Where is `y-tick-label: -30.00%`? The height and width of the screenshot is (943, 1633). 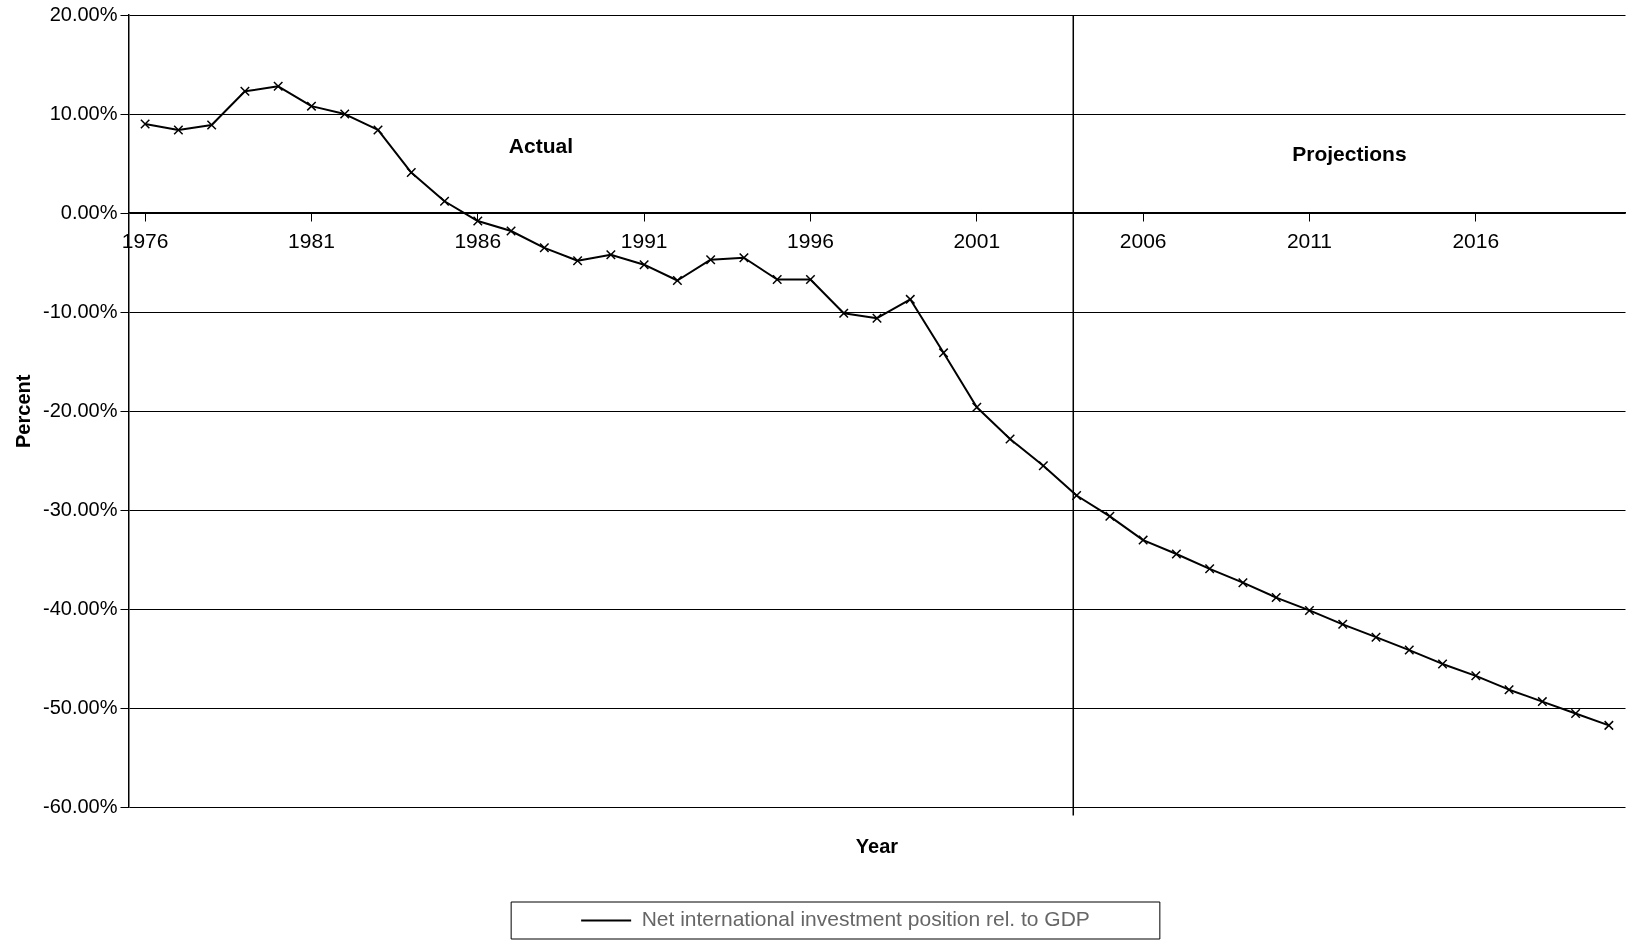
y-tick-label: -30.00% is located at coordinates (80, 508).